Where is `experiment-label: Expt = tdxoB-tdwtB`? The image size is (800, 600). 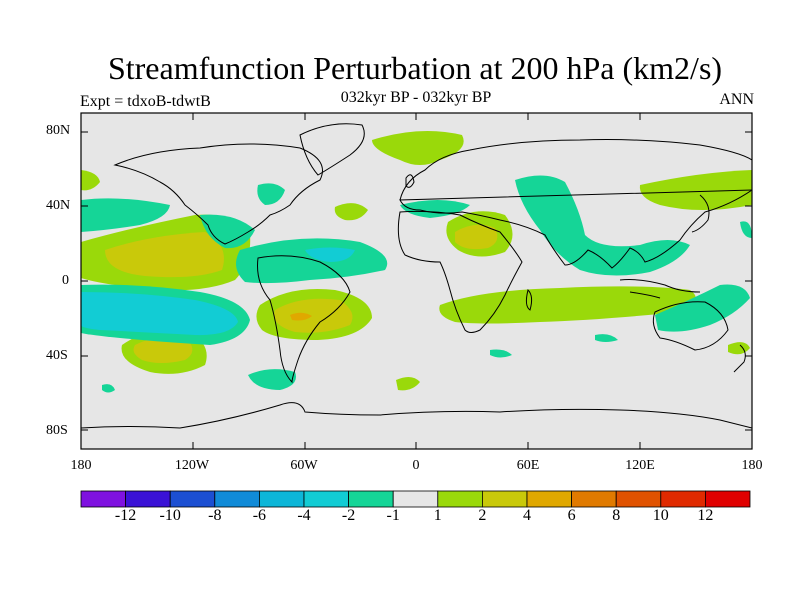 experiment-label: Expt = tdxoB-tdwtB is located at coordinates (145, 101).